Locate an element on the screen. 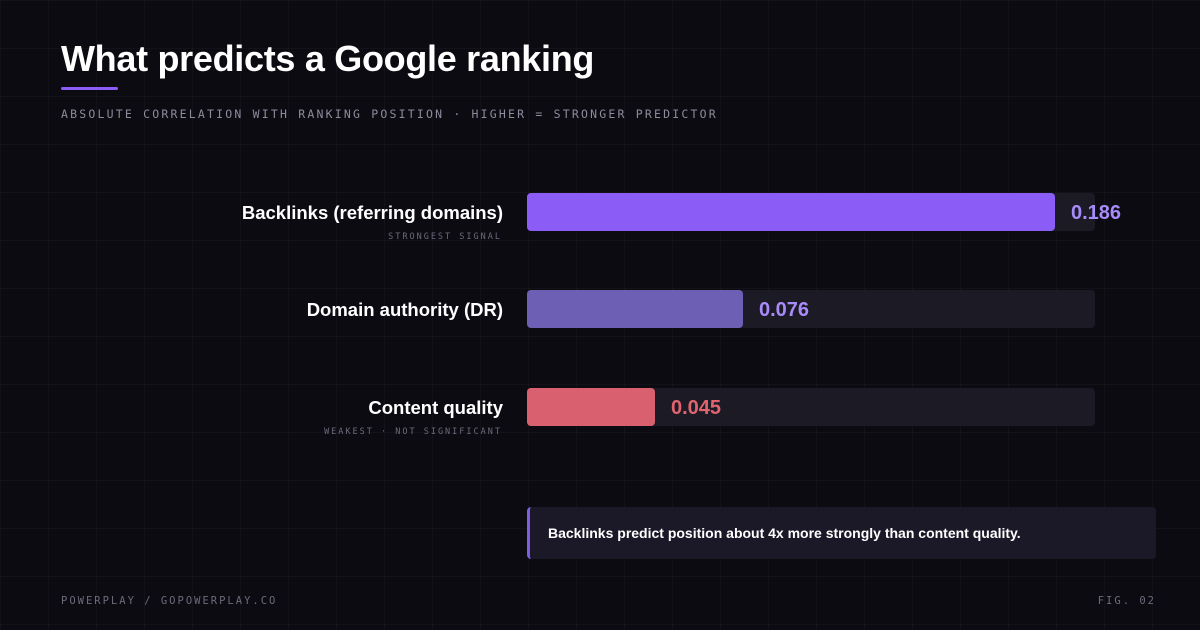 The width and height of the screenshot is (1200, 630). bar-category-label: Domain authority (DR) is located at coordinates (404, 309).